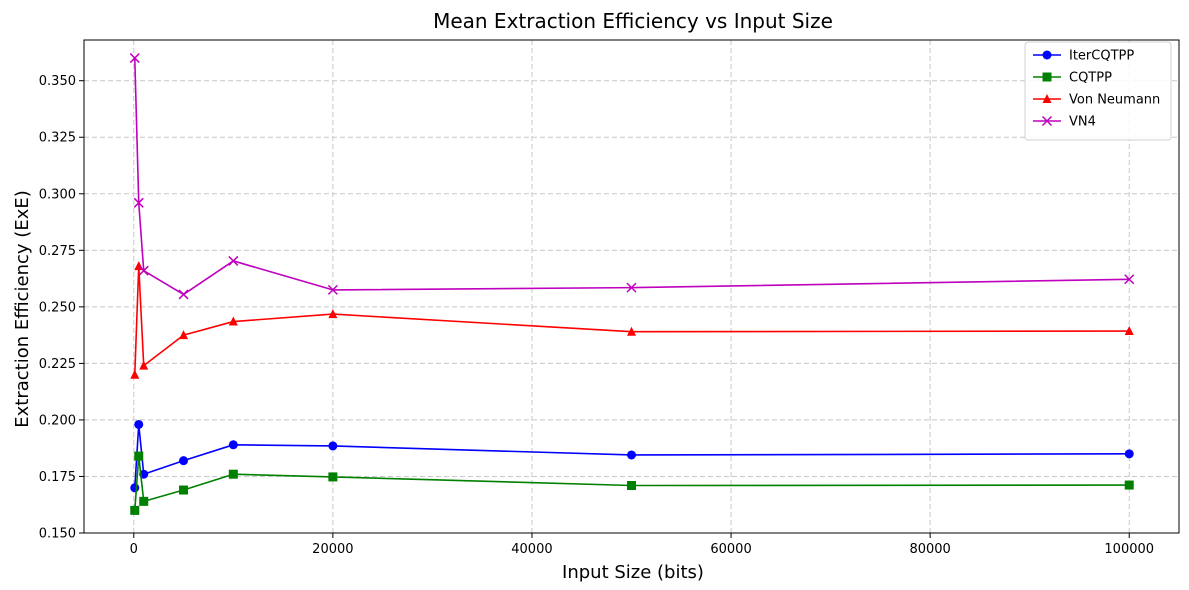 The image size is (1189, 590). Describe the element at coordinates (531, 549) in the screenshot. I see `x-tick-label: 40000` at that location.